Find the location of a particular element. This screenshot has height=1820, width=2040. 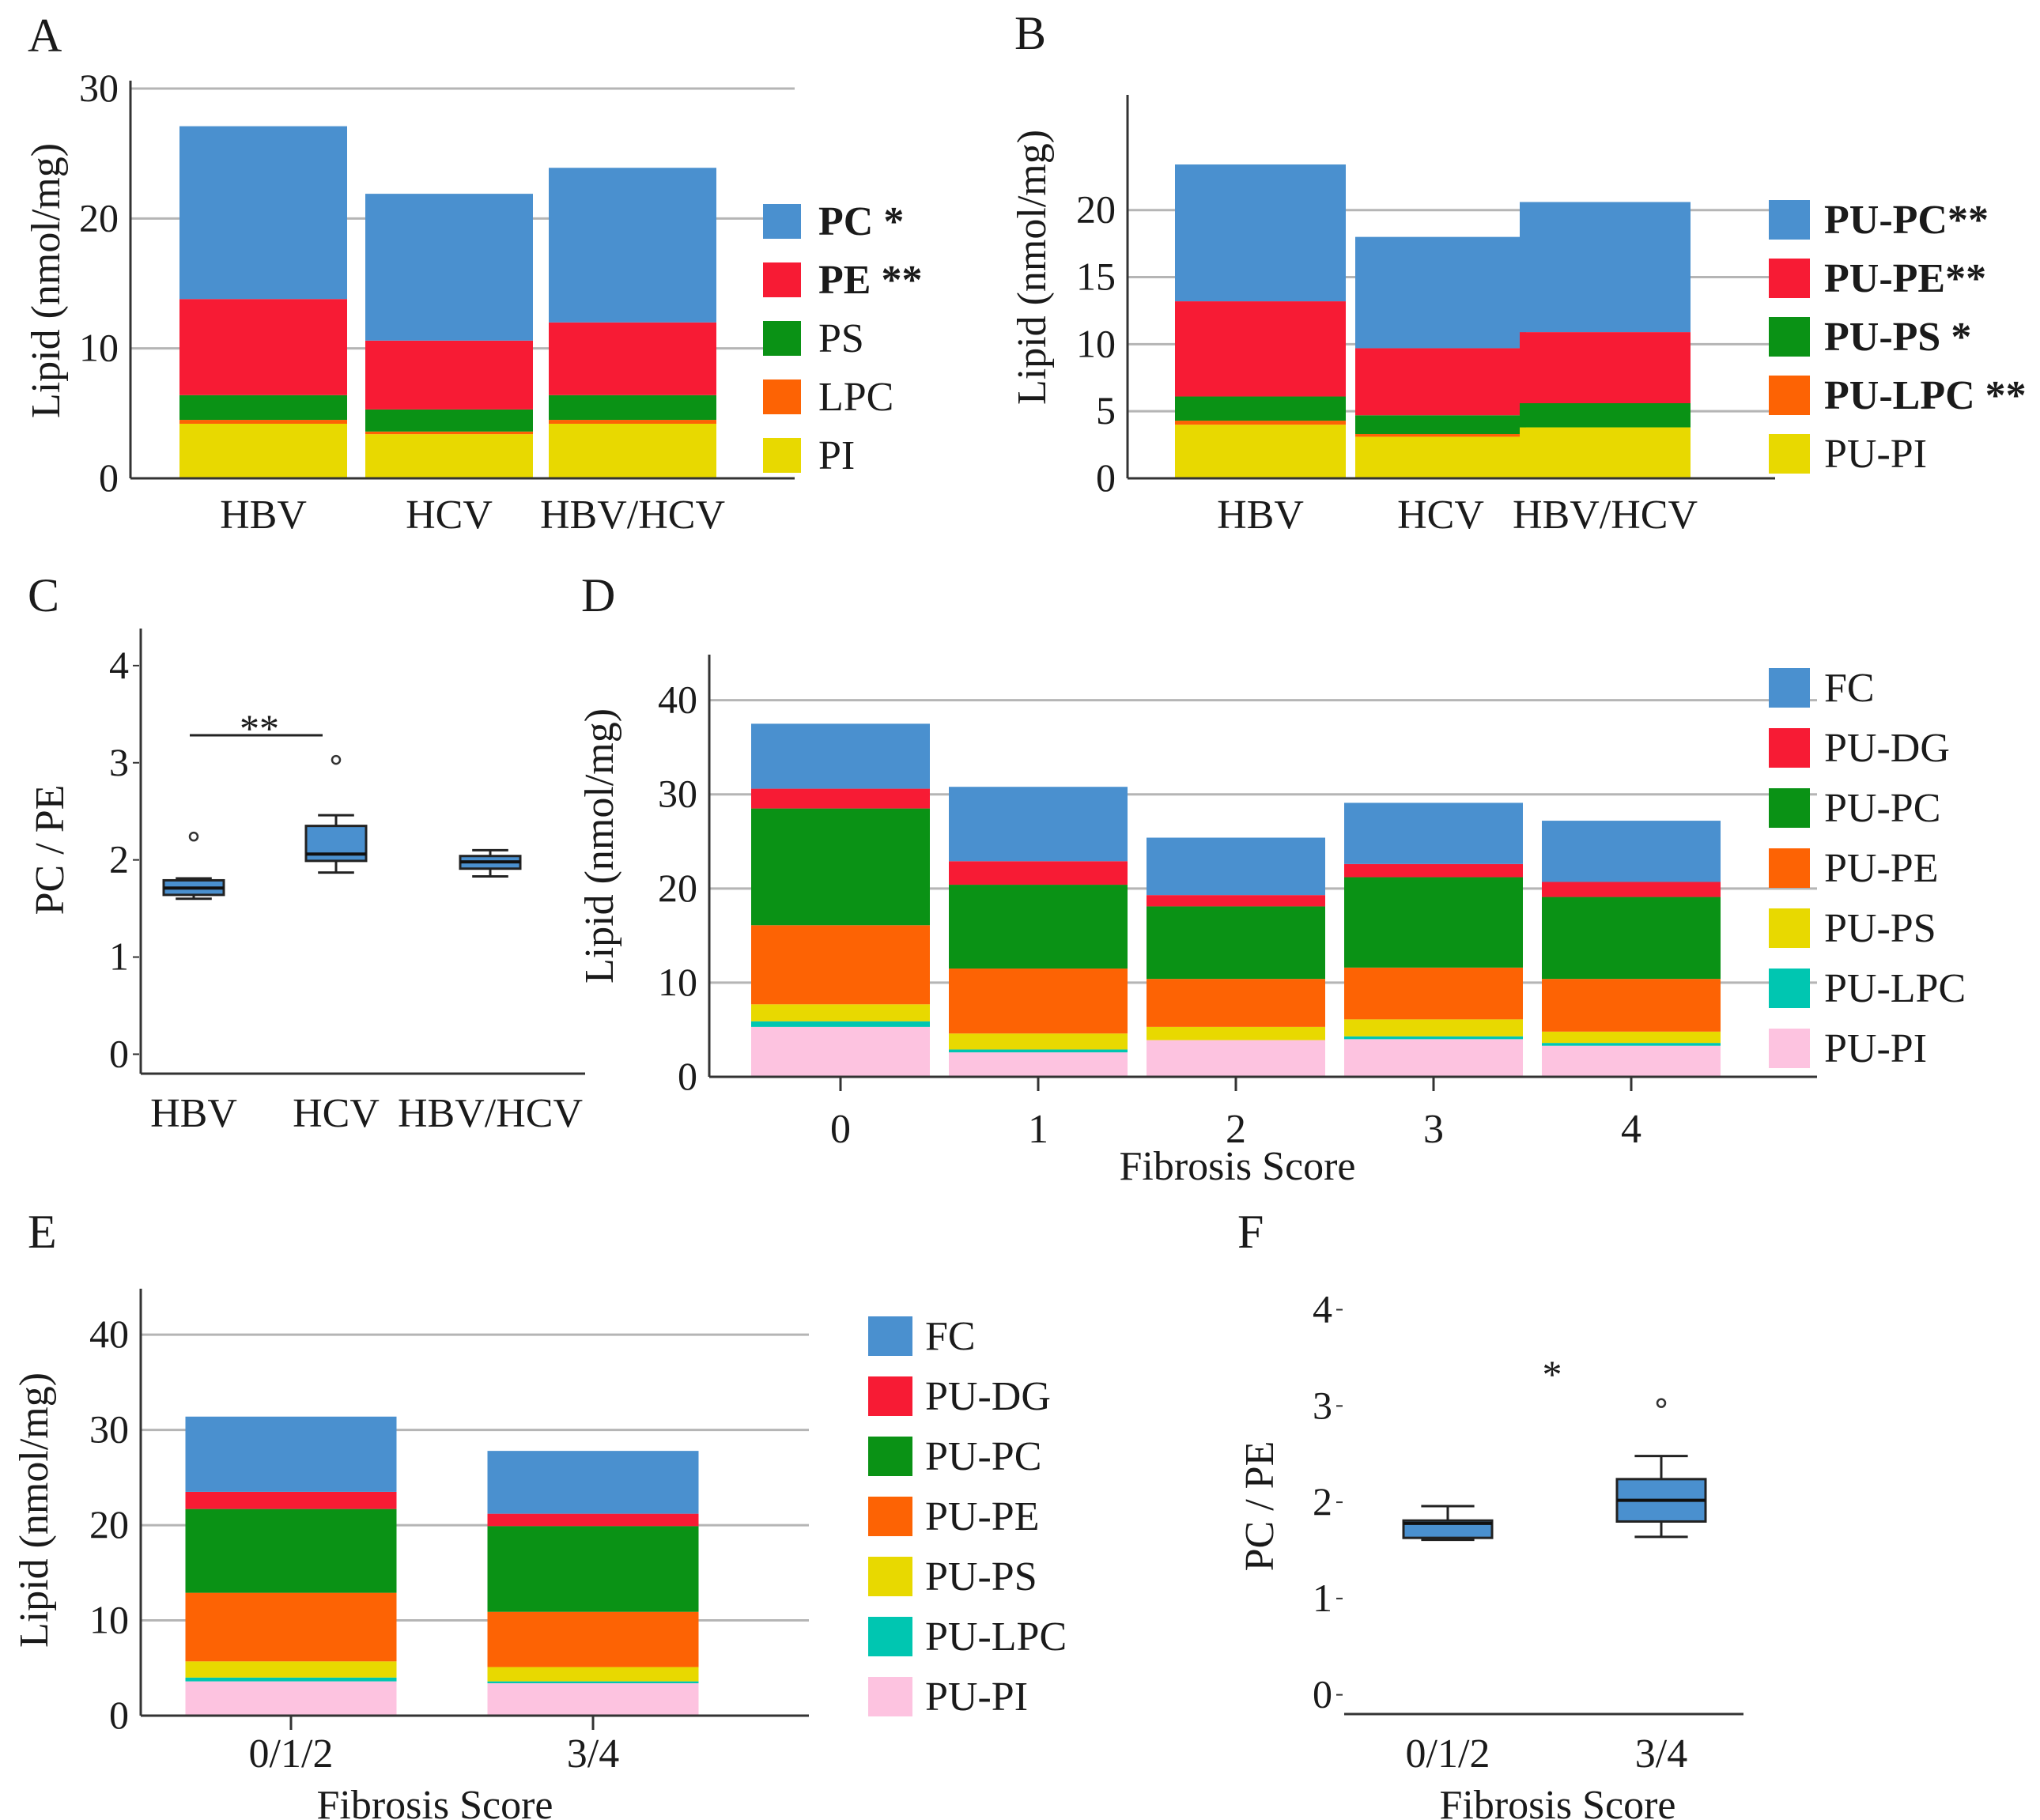

x-category-label: HCV is located at coordinates (449, 515).